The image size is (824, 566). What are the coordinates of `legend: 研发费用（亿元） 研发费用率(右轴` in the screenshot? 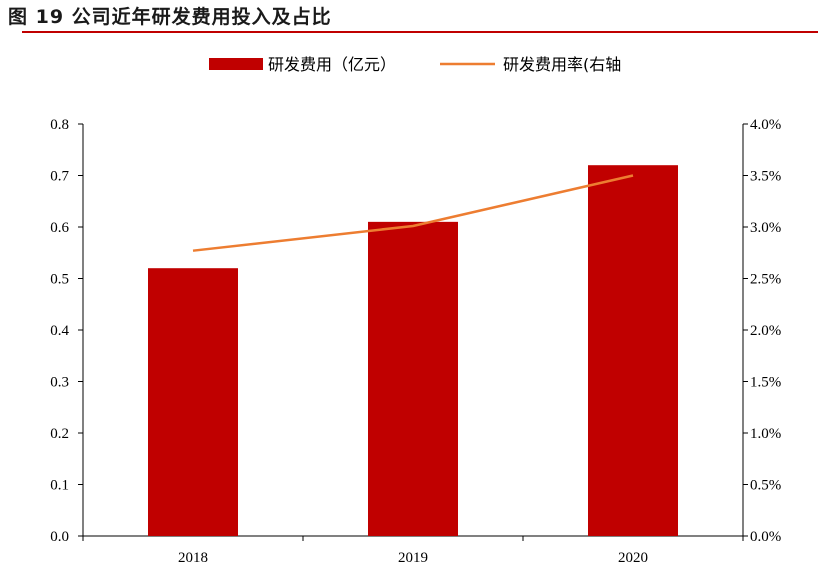 It's located at (415, 64).